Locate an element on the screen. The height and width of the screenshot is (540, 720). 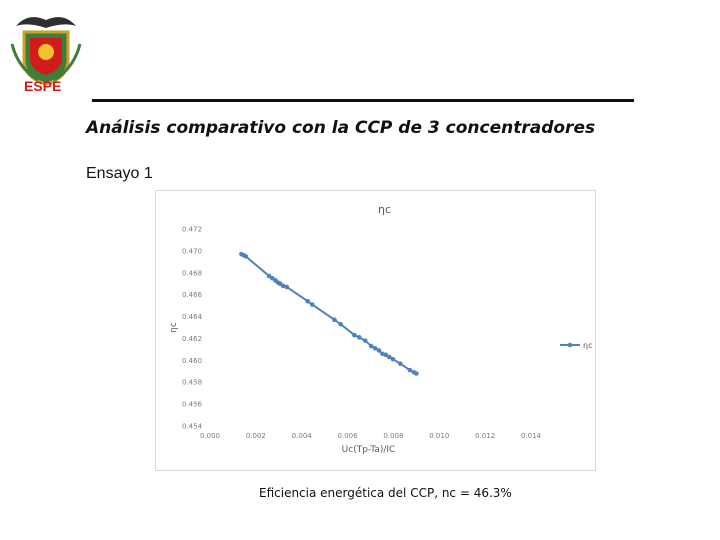
x-tick-label: 0.004 is located at coordinates (302, 436).